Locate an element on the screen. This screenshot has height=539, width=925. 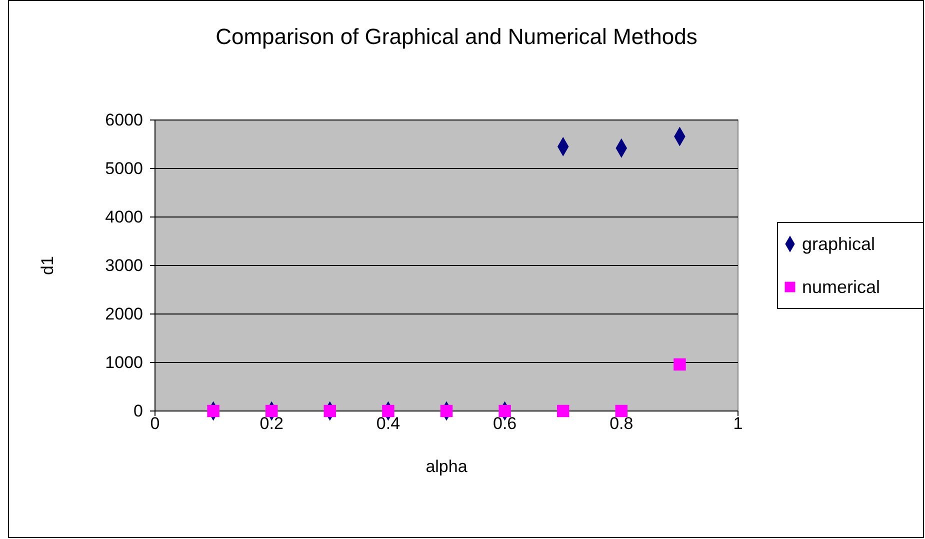
y-tick-label: 5000 is located at coordinates (124, 168).